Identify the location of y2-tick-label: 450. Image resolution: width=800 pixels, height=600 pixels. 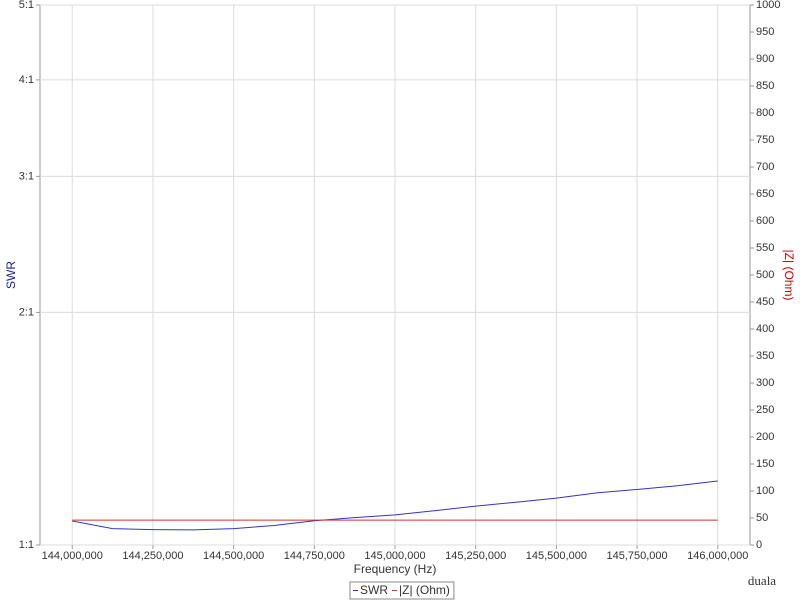
(765, 302).